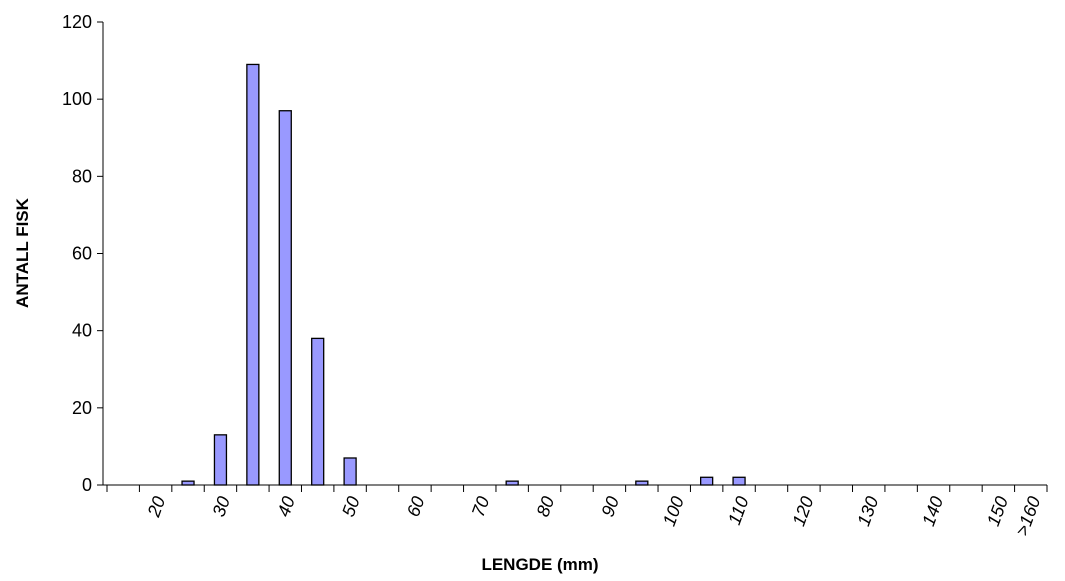 The width and height of the screenshot is (1065, 581). Describe the element at coordinates (867, 511) in the screenshot. I see `x-tick-label: 130` at that location.